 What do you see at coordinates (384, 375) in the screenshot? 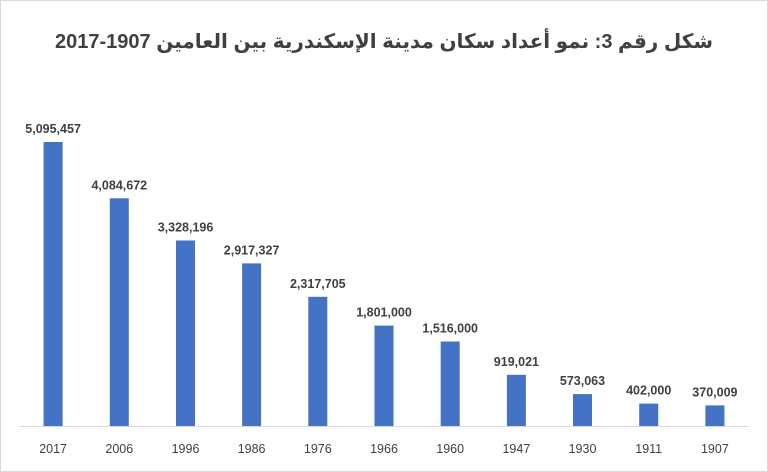
I see `bar-1966` at bounding box center [384, 375].